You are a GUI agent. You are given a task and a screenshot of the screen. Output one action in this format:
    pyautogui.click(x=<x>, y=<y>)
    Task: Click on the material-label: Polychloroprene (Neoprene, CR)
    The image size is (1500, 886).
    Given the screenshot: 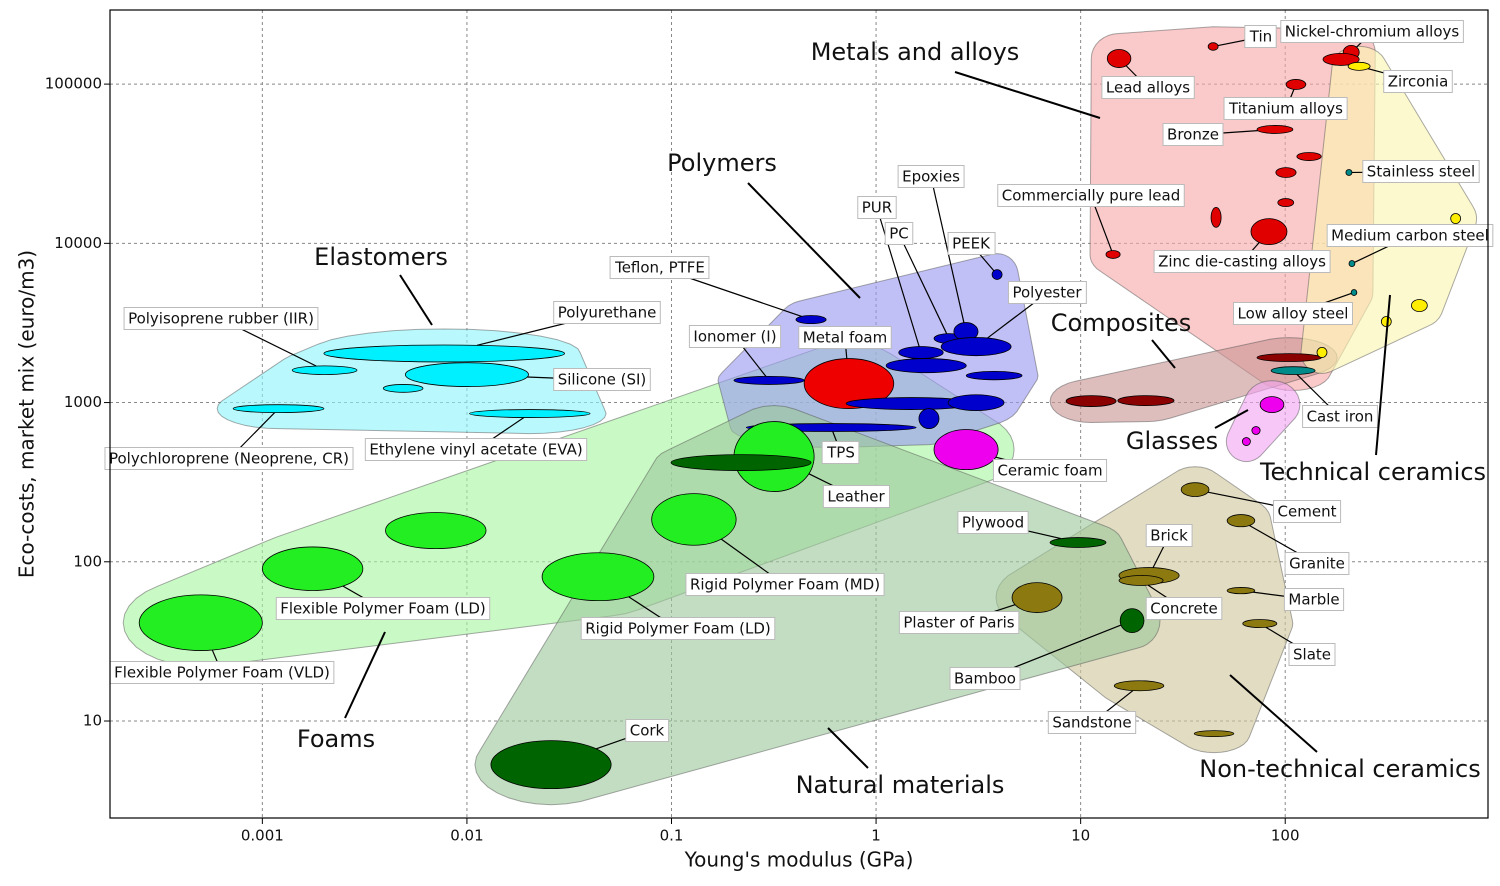 What is the action you would take?
    pyautogui.click(x=229, y=459)
    